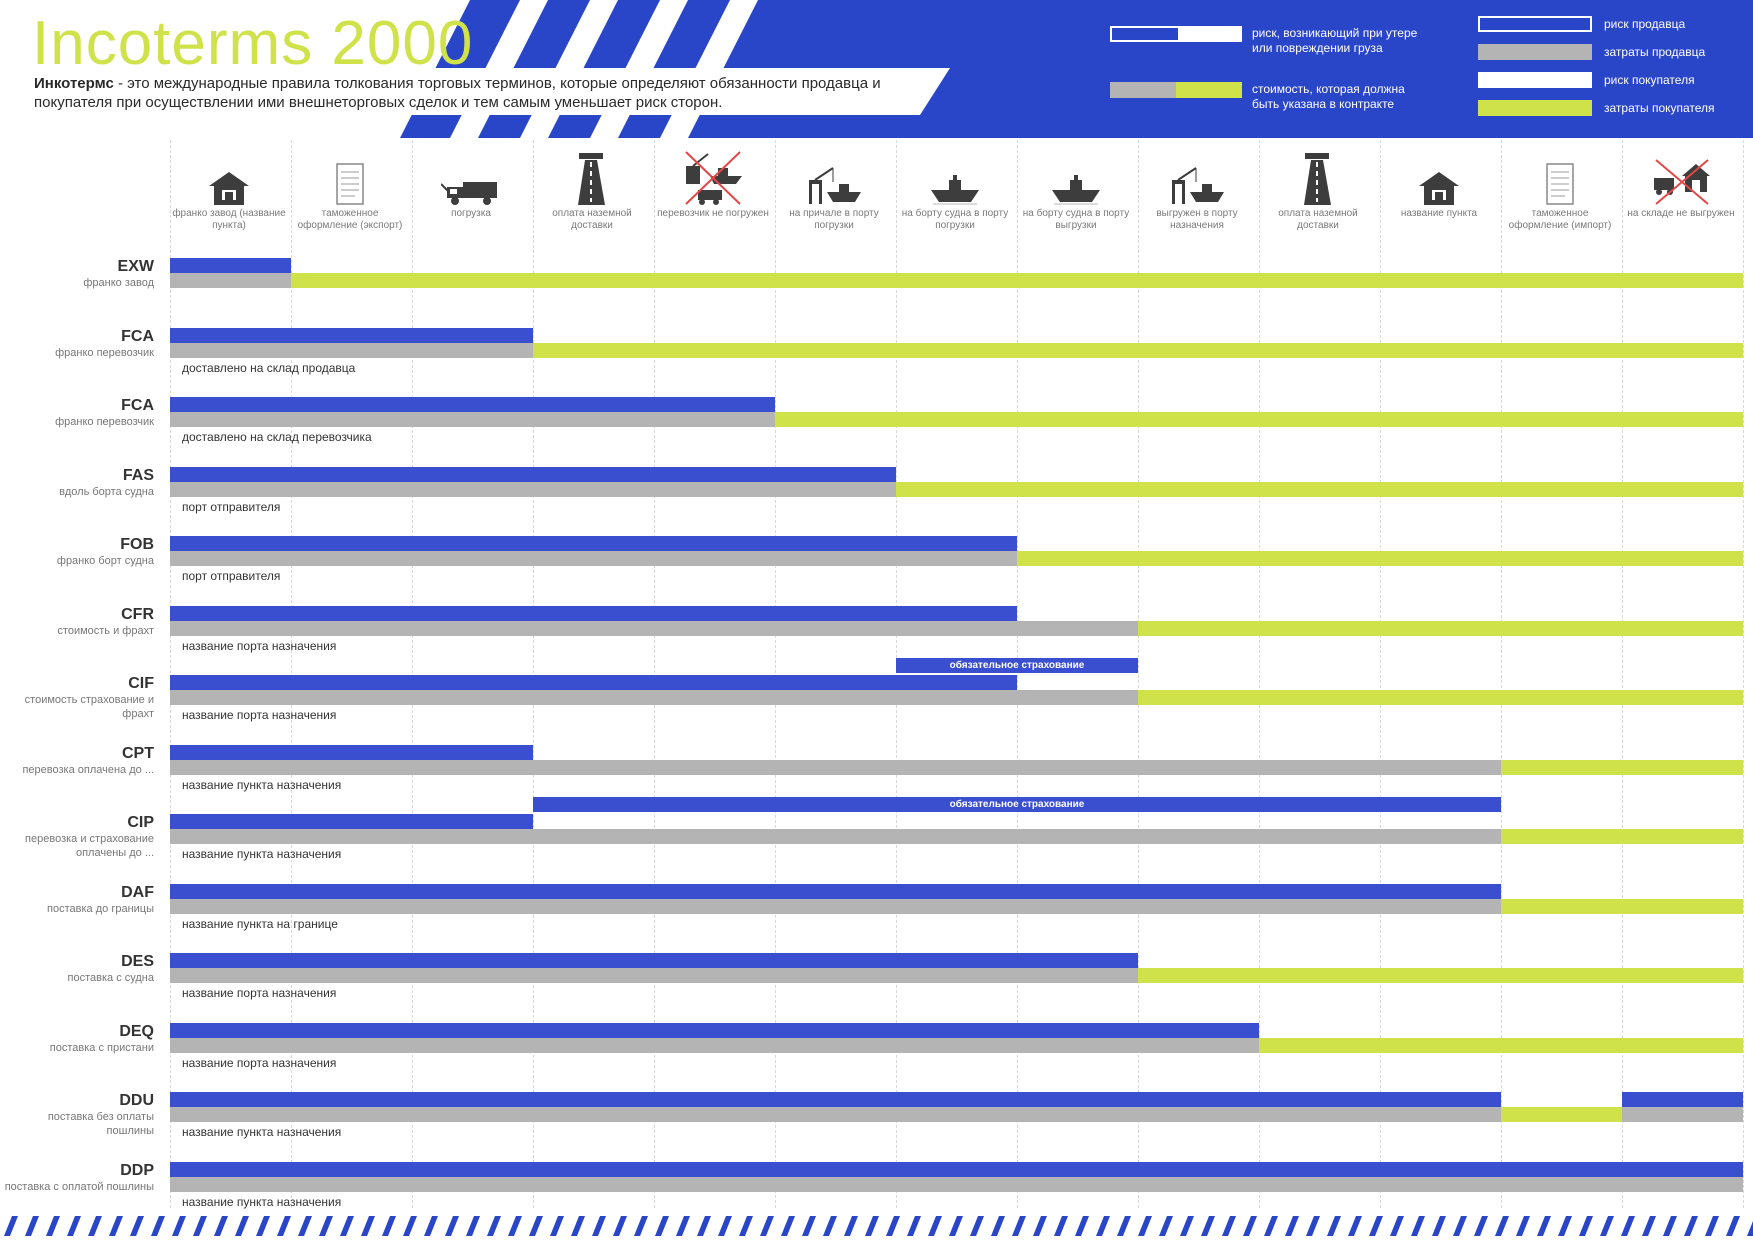  What do you see at coordinates (876, 72) in the screenshot?
I see `header-banner` at bounding box center [876, 72].